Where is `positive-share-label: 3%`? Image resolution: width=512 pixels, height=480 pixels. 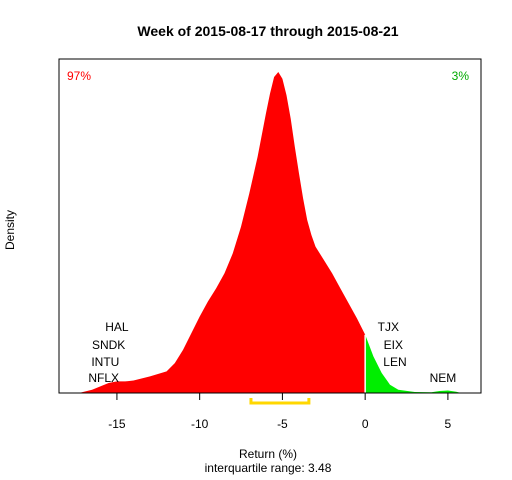
positive-share-label: 3% is located at coordinates (461, 76).